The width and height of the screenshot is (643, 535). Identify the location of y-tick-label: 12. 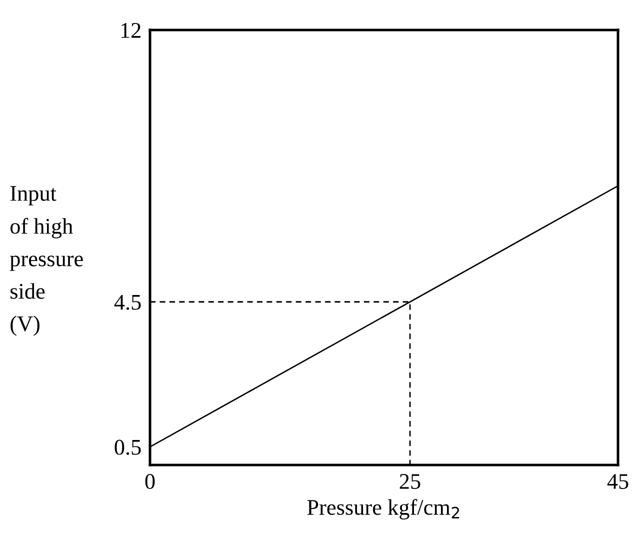
(130, 30).